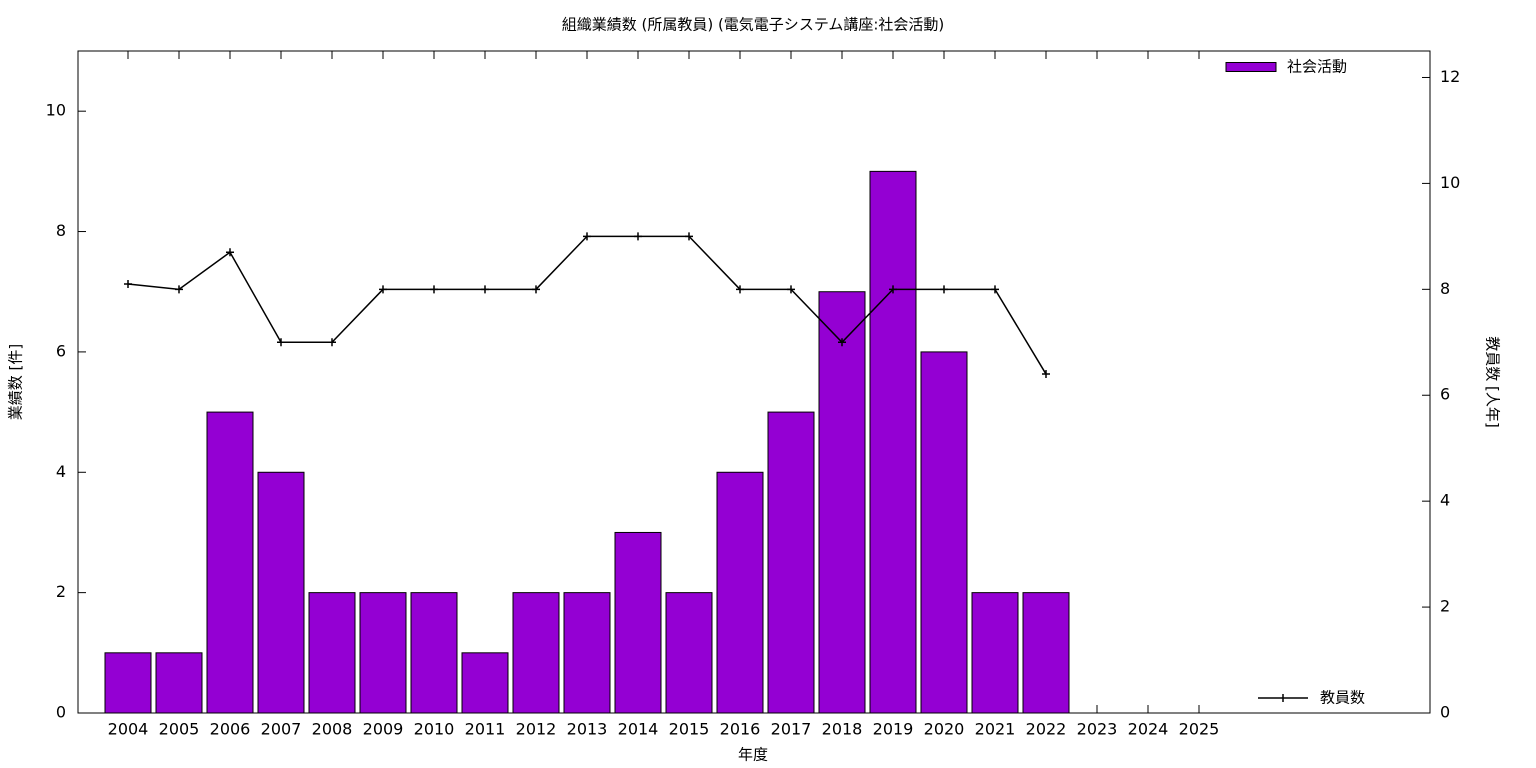  What do you see at coordinates (1445, 288) in the screenshot?
I see `y2-tick-label: 8` at bounding box center [1445, 288].